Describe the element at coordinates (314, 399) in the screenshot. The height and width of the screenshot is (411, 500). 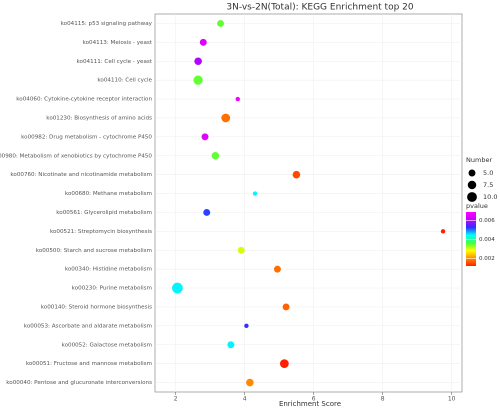
I see `x-tick-label: 6` at that location.